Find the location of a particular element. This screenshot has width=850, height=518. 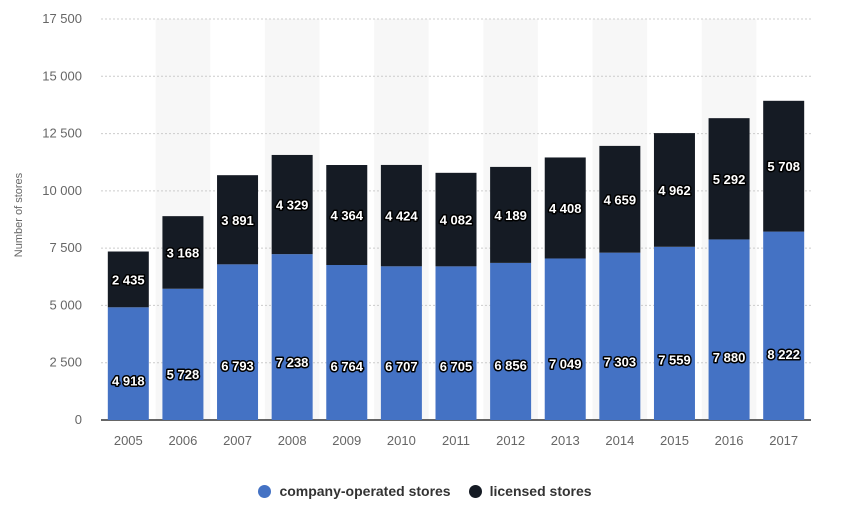

y-tick-label: 17 500 is located at coordinates (62, 18).